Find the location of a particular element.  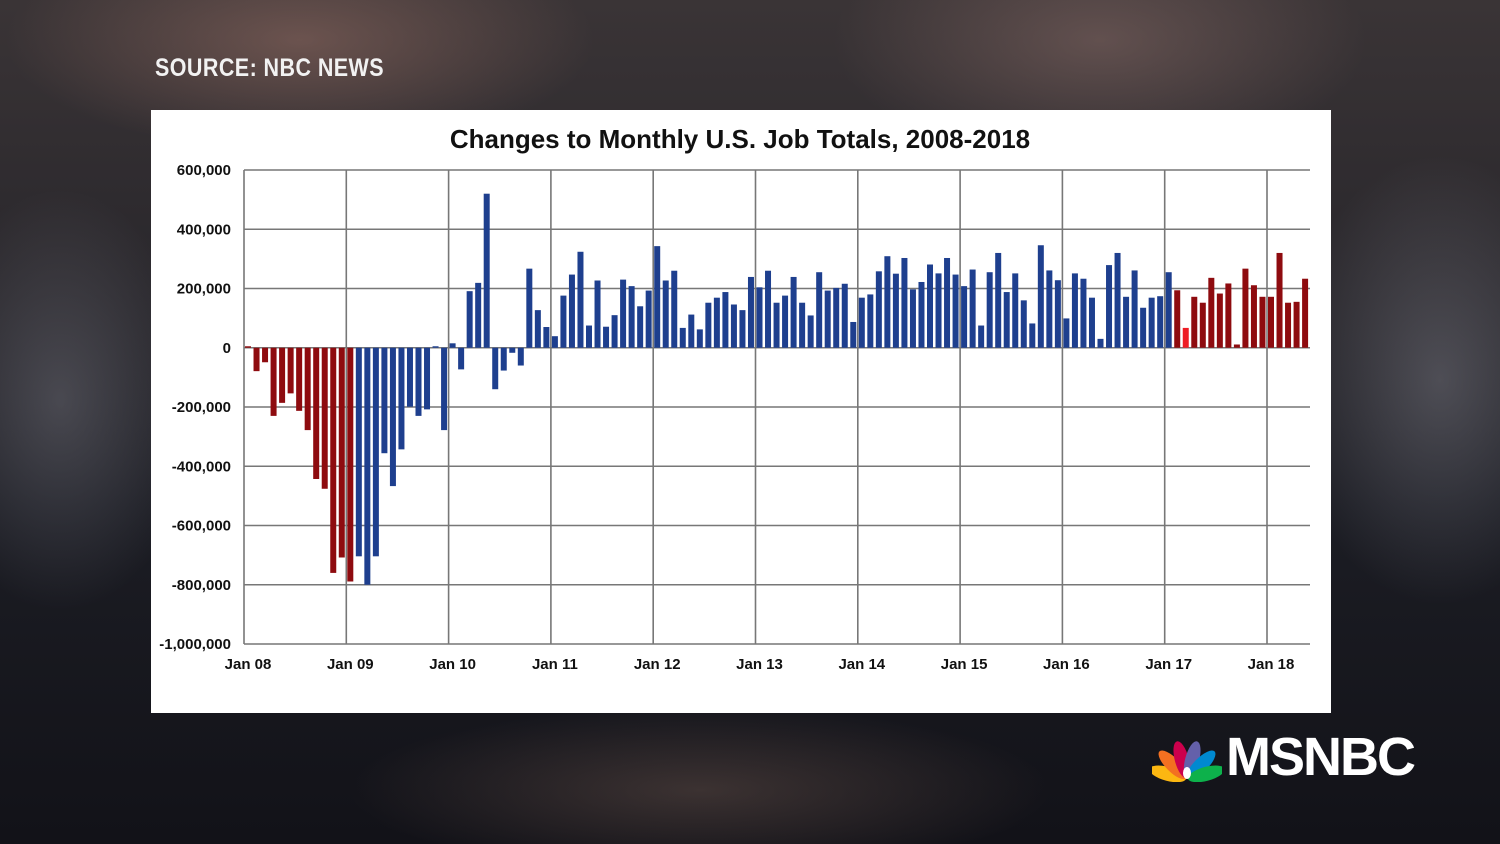

x-tick-label: Jan 18 is located at coordinates (1271, 664).